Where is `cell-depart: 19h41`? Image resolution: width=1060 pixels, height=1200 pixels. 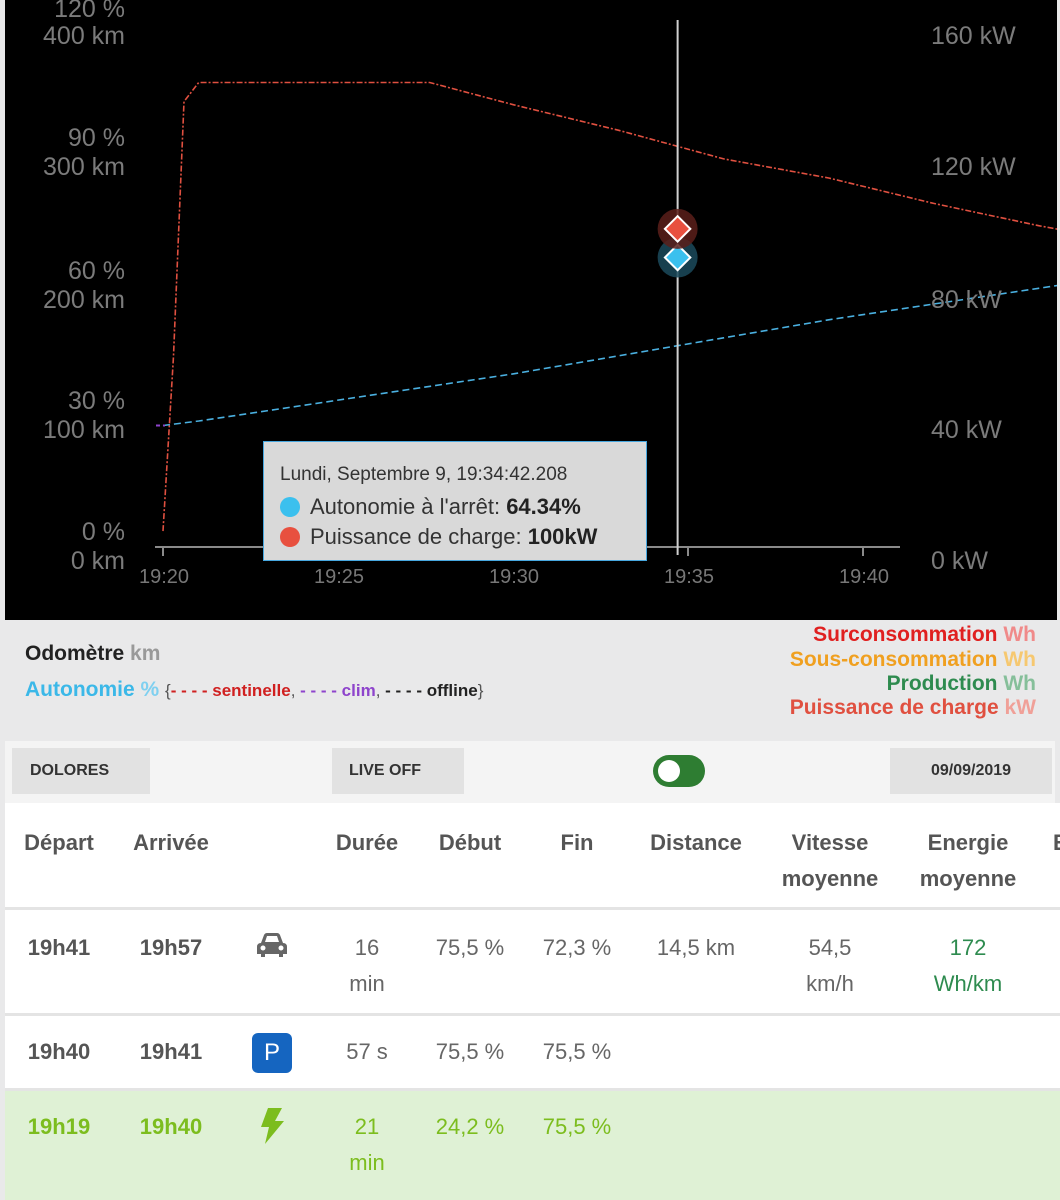
cell-depart: 19h41 is located at coordinates (59, 947).